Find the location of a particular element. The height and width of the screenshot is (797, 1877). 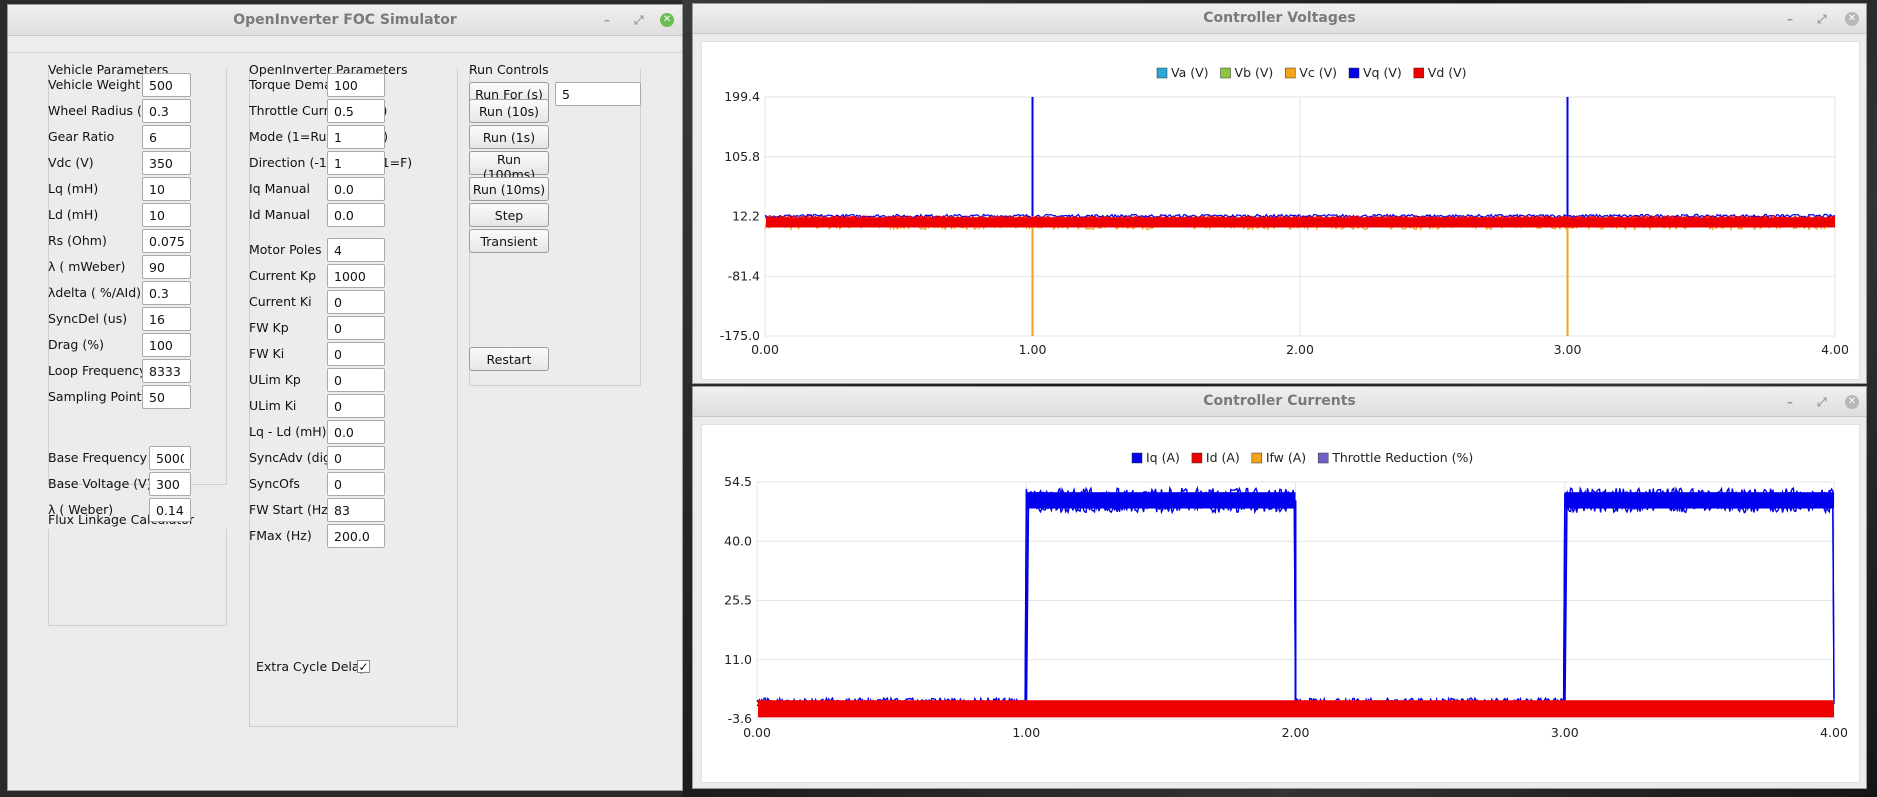

legend-entry: Va (V) is located at coordinates (1182, 72).